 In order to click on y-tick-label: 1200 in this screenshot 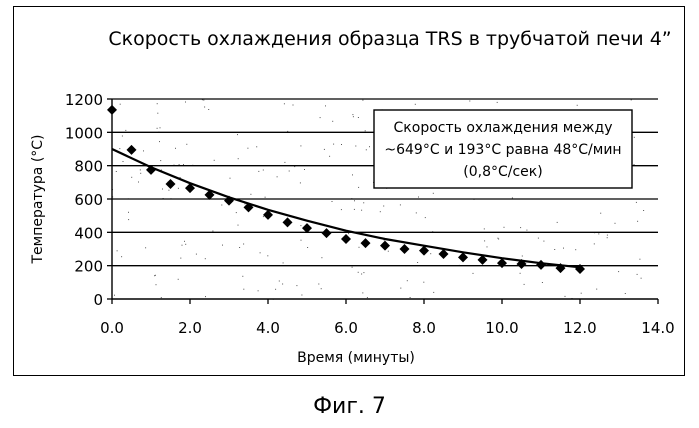, I will do `click(84, 100)`.